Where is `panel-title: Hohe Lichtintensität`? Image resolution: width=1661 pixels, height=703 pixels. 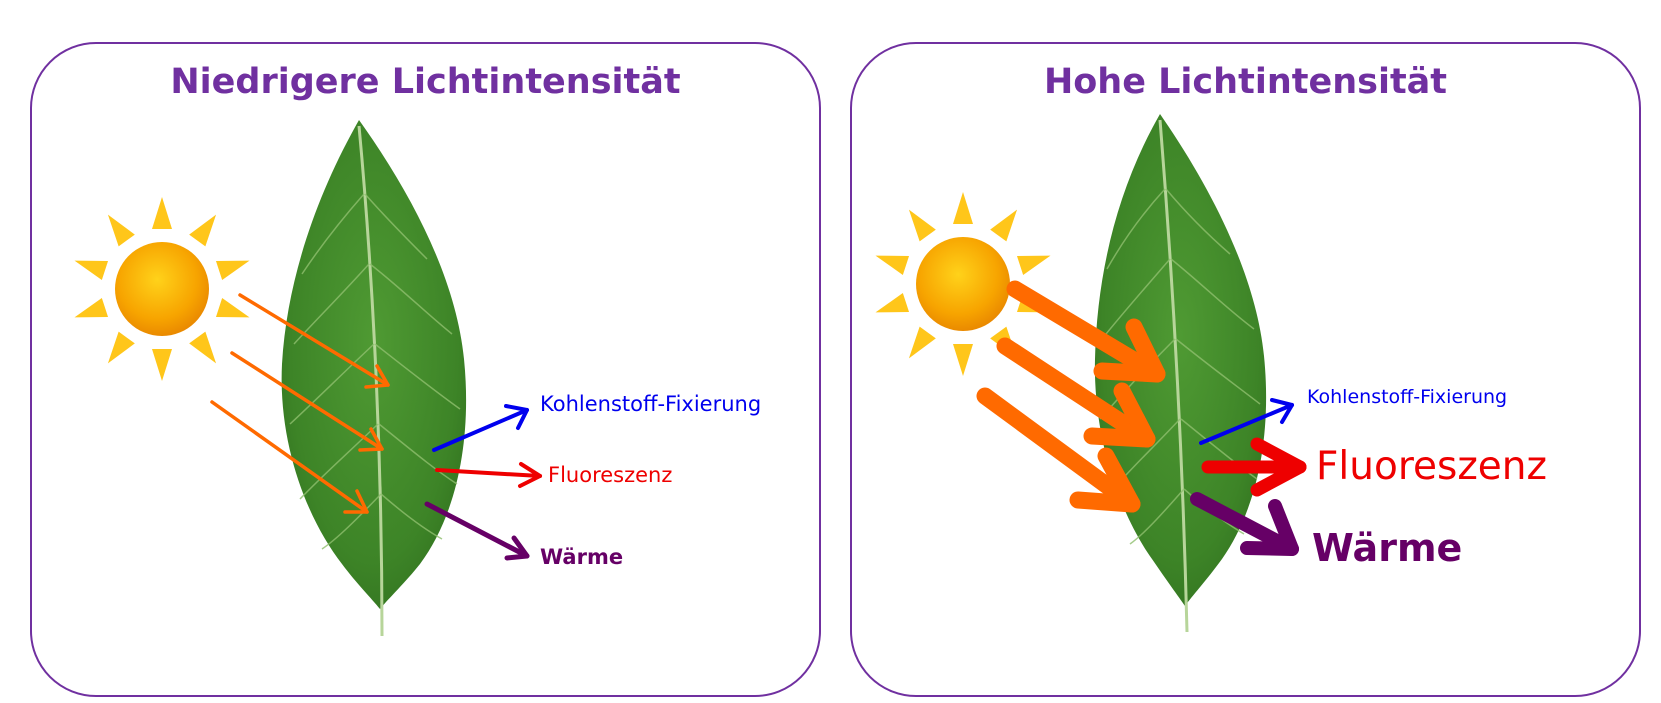 panel-title: Hohe Lichtintensität is located at coordinates (1245, 82).